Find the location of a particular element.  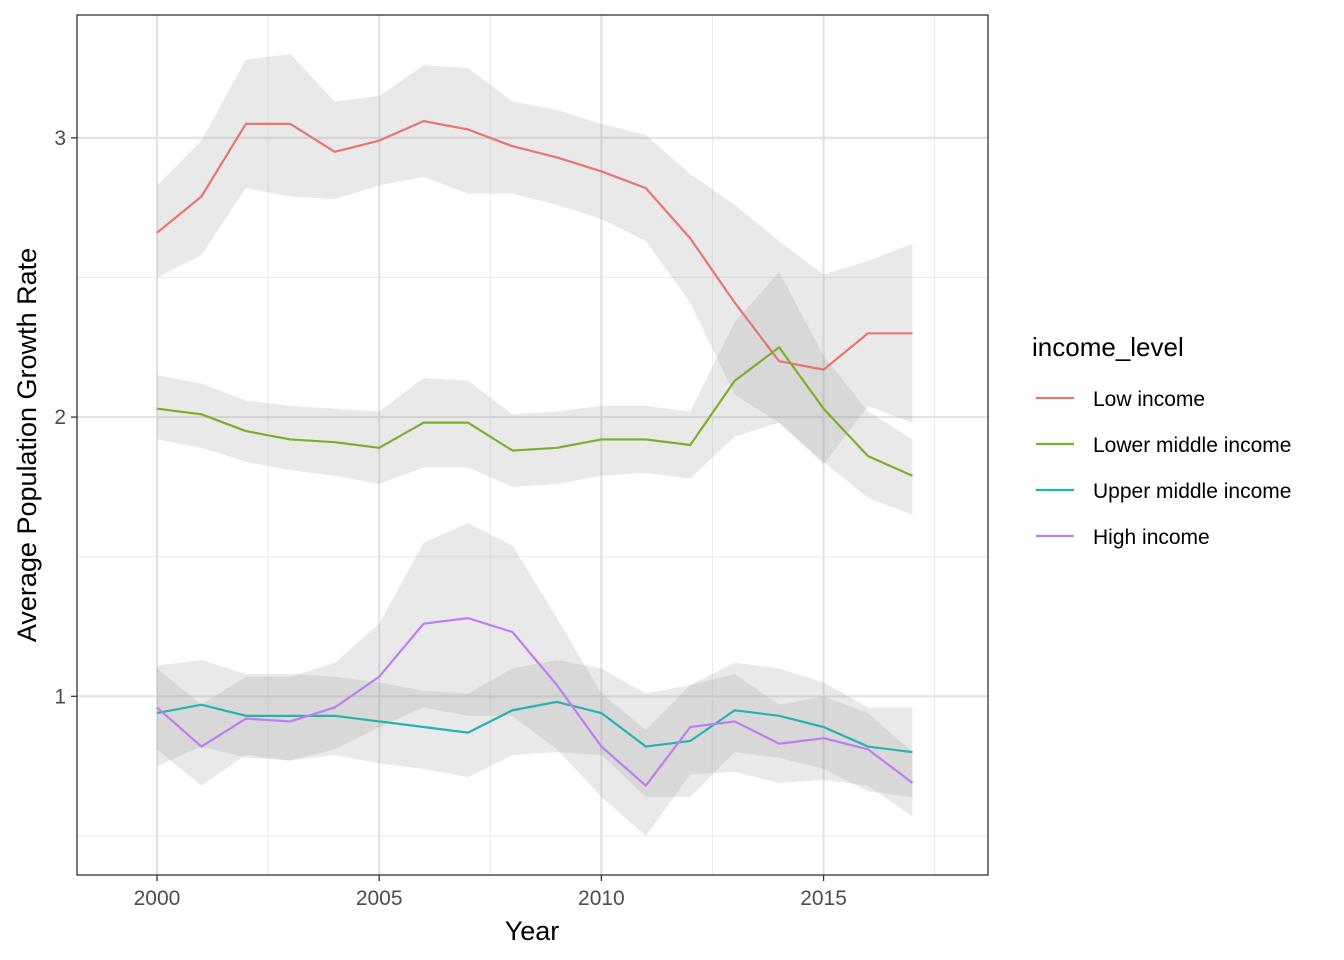

x-axis-title: Year is located at coordinates (532, 931).